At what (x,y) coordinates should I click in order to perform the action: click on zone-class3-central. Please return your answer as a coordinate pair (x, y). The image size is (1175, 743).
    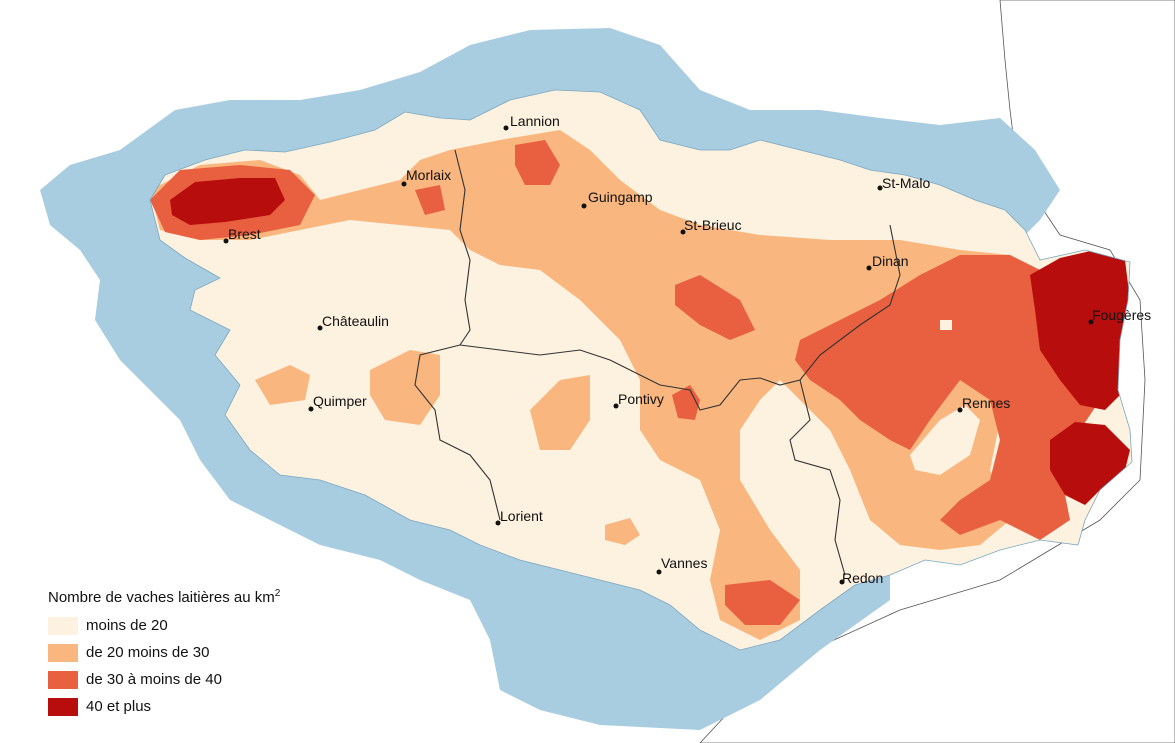
    Looking at the image, I should click on (715, 307).